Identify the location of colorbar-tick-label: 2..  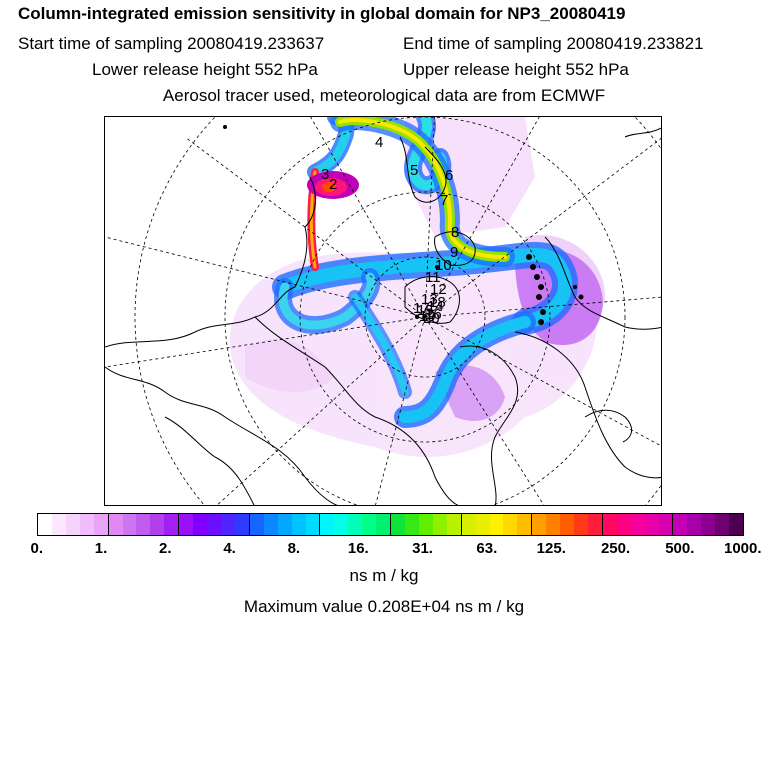
(165, 548).